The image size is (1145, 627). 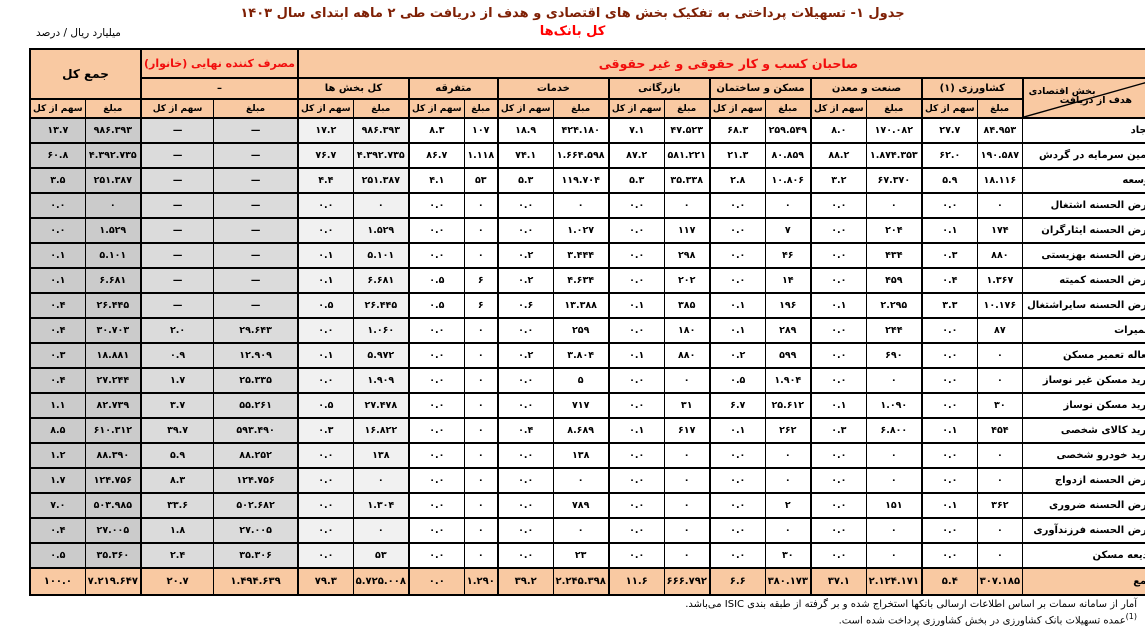 I want to click on cell-amount: ۳۶۲, so click(x=999, y=505).